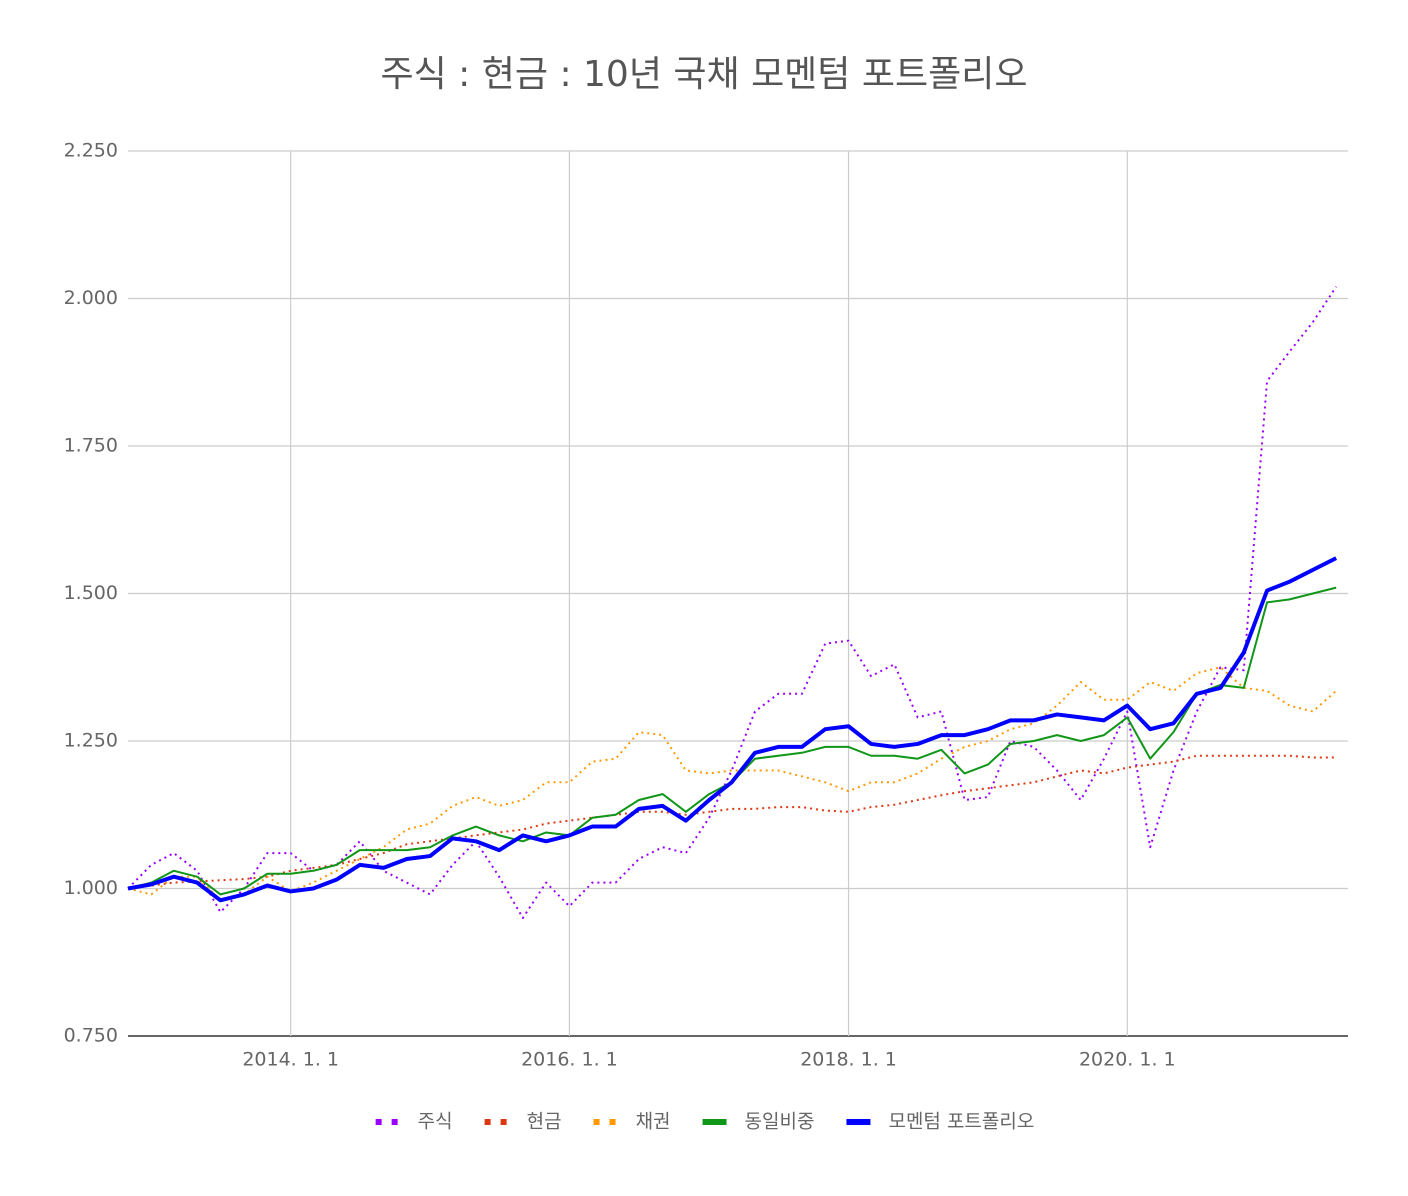 The height and width of the screenshot is (1196, 1408). I want to click on x-tick-label: 2020. 1. 1, so click(1127, 1060).